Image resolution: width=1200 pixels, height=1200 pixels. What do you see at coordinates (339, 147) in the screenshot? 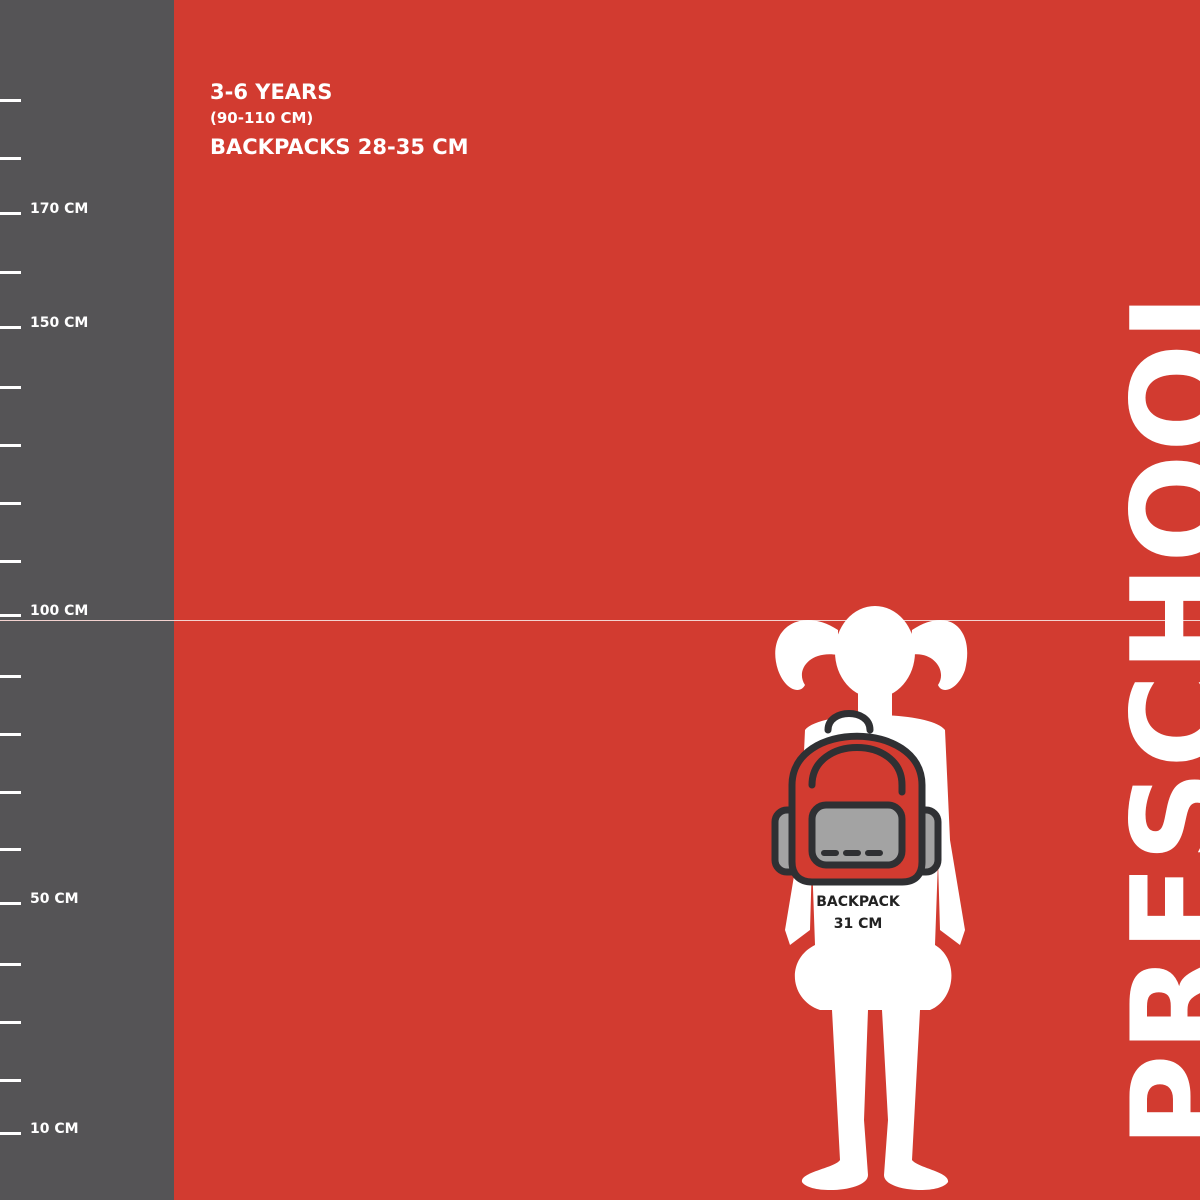
I see `backpack-range: BACKPACKS 28-35 CM` at bounding box center [339, 147].